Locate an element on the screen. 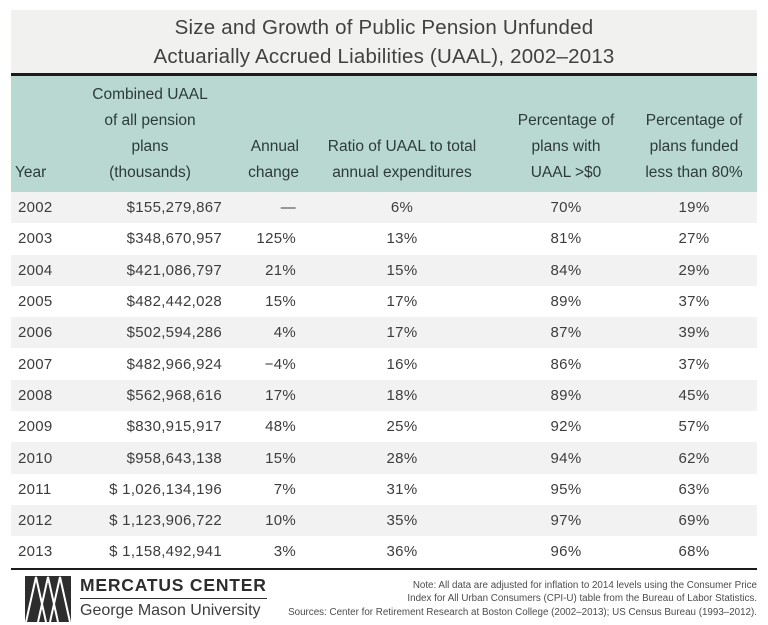 The image size is (768, 625). table-cell-combined-uaal: $ 1,026,134,196 is located at coordinates (165, 489).